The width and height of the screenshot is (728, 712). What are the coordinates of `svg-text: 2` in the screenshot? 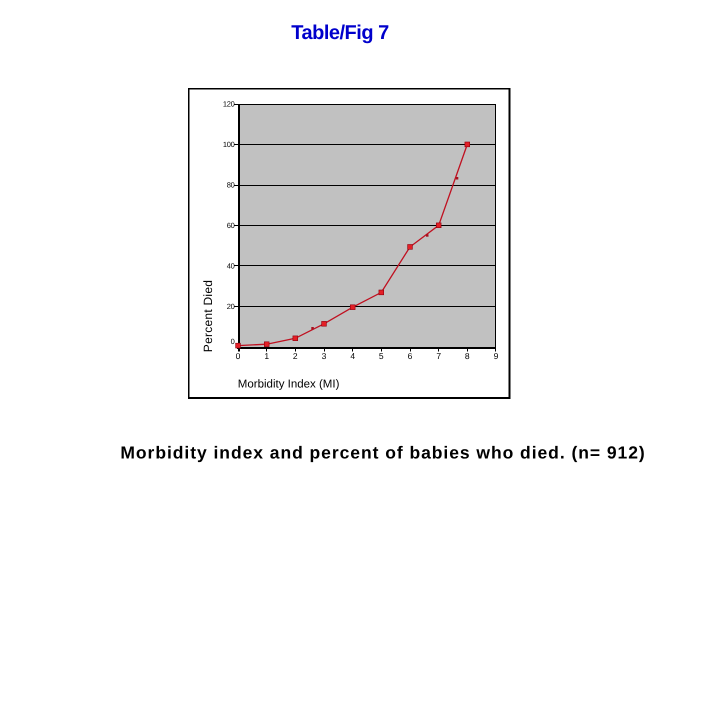 It's located at (295, 356).